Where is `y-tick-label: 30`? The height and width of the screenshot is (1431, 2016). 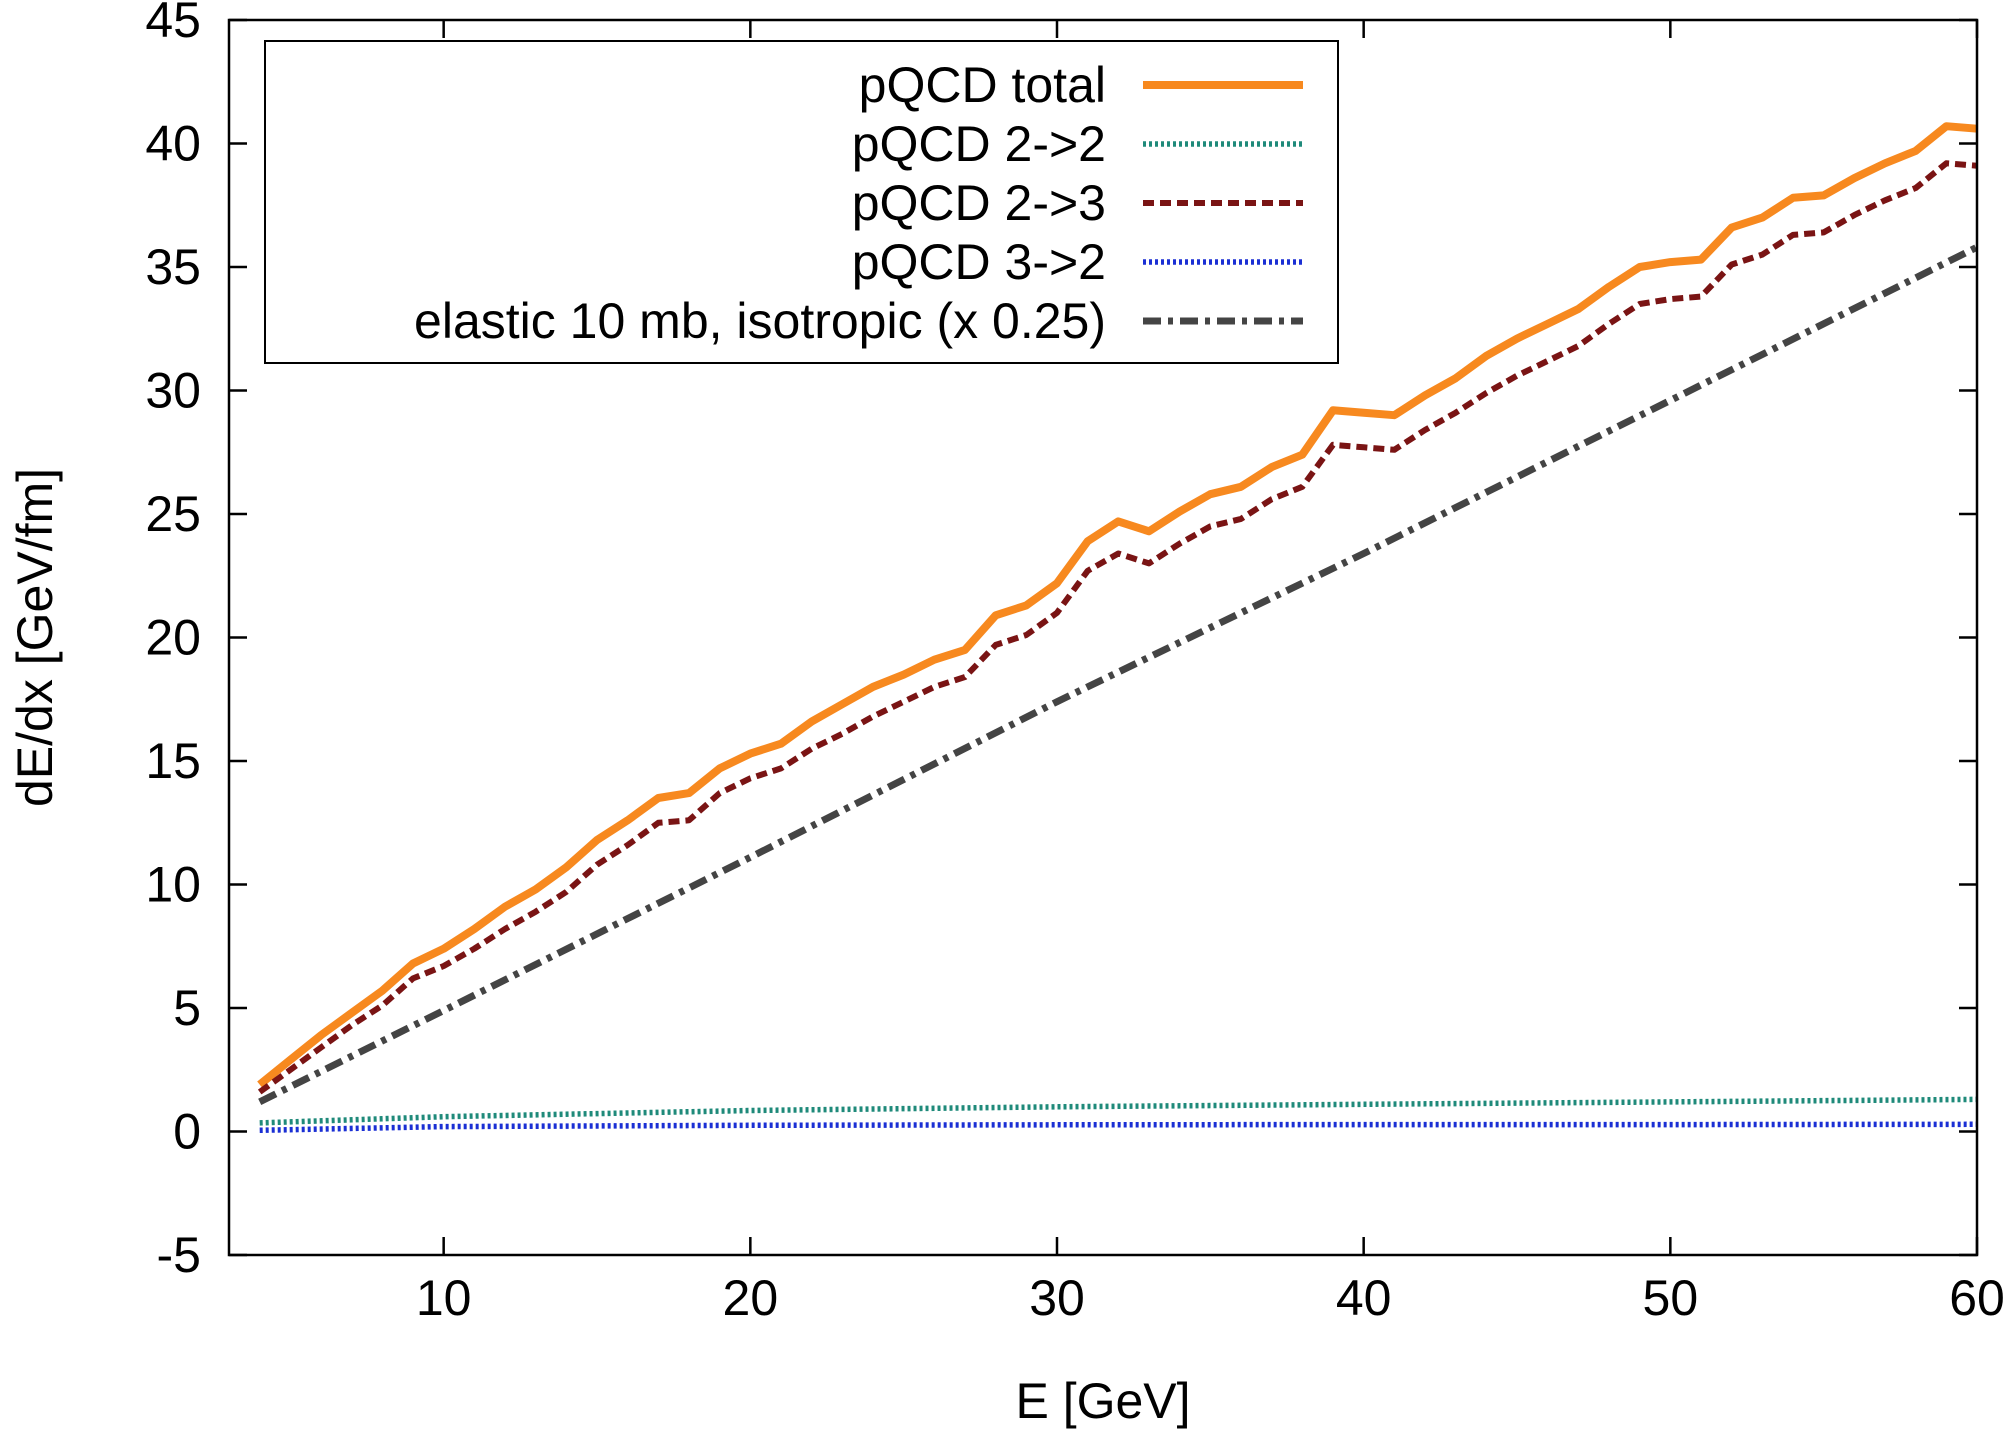
y-tick-label: 30 is located at coordinates (173, 391).